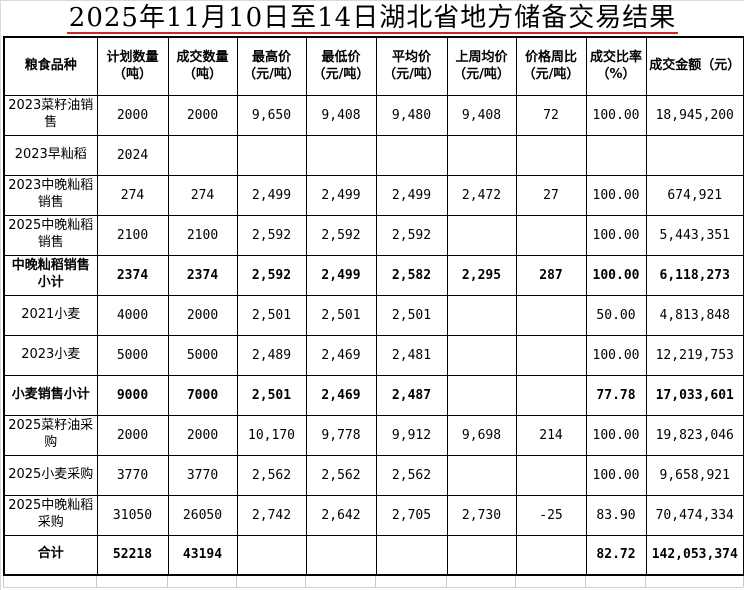  I want to click on cell: 52218, so click(132, 555).